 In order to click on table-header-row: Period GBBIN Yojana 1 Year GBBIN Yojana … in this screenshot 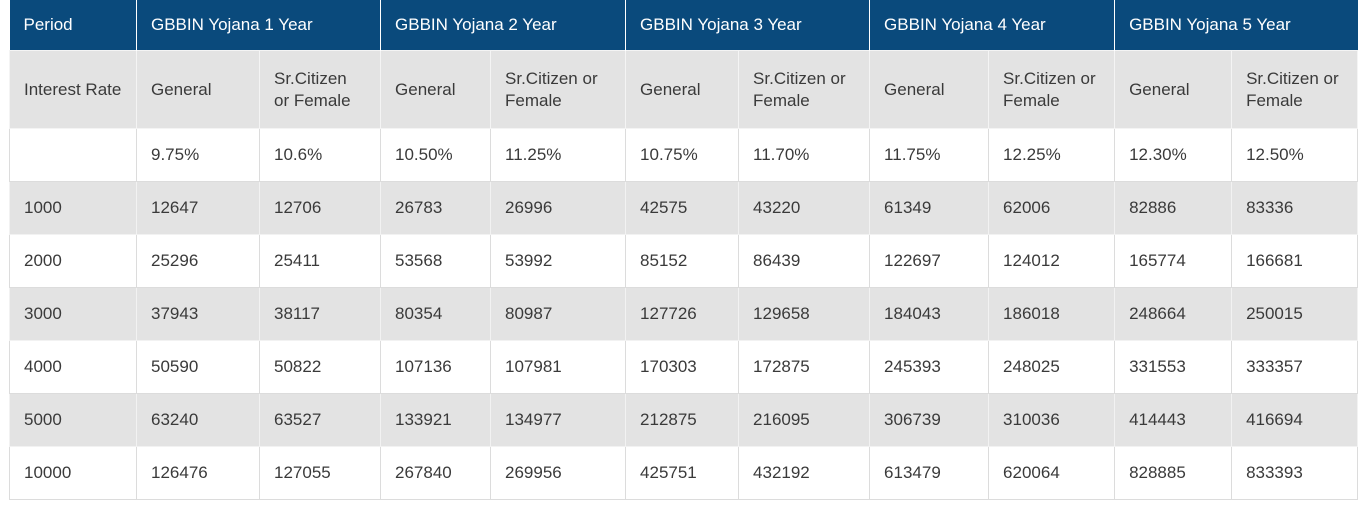, I will do `click(683, 25)`.